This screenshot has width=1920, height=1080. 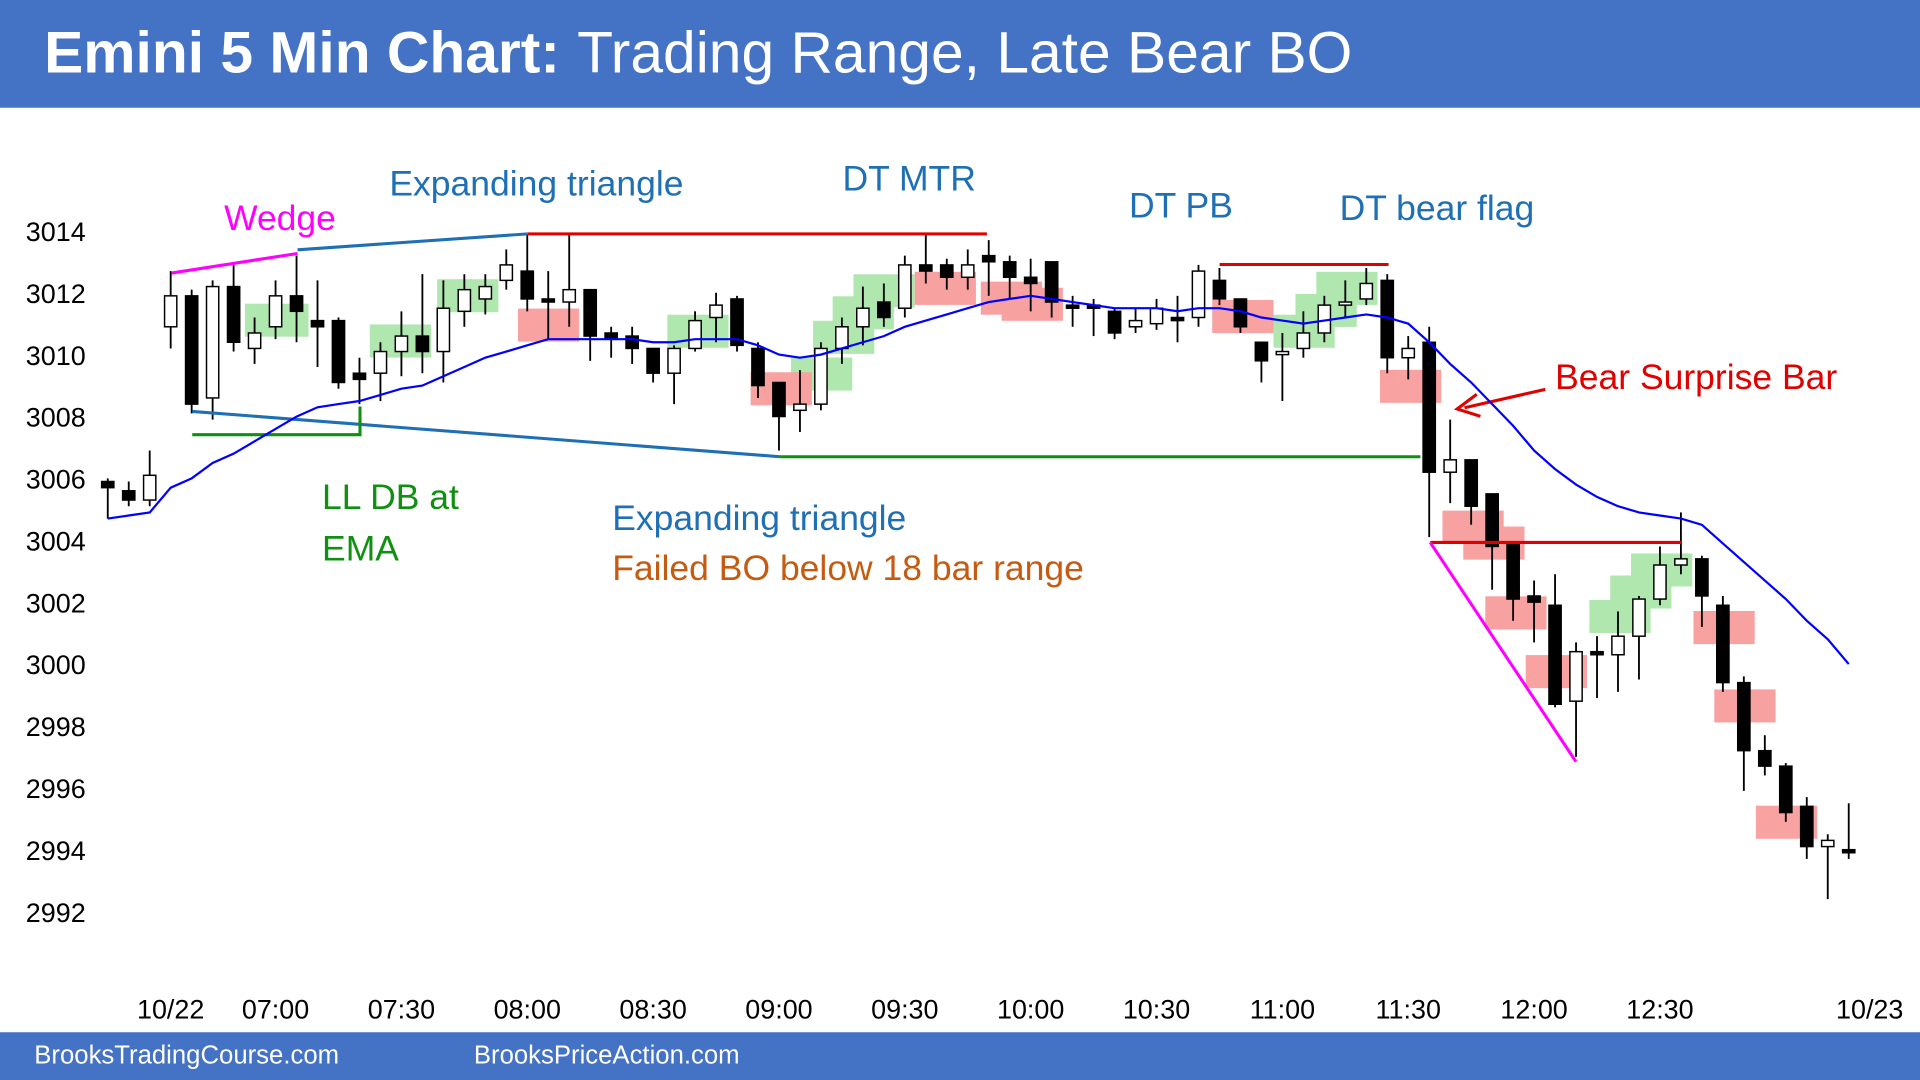 What do you see at coordinates (848, 568) in the screenshot?
I see `annotation: Failed BO below 18 bar range` at bounding box center [848, 568].